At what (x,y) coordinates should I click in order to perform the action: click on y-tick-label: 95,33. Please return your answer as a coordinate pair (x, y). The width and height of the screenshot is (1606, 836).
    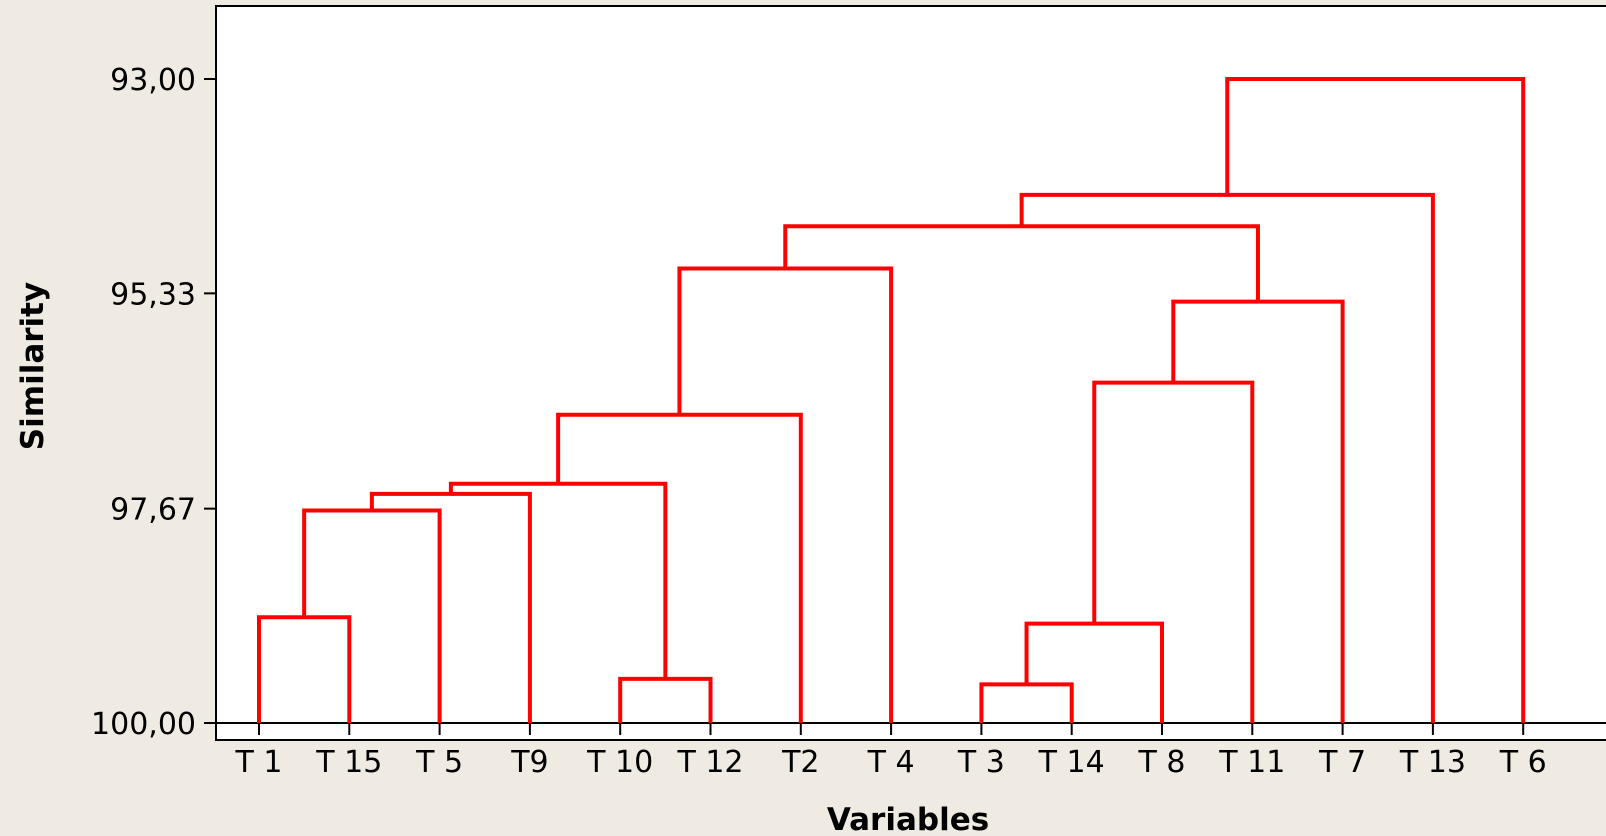
    Looking at the image, I should click on (153, 294).